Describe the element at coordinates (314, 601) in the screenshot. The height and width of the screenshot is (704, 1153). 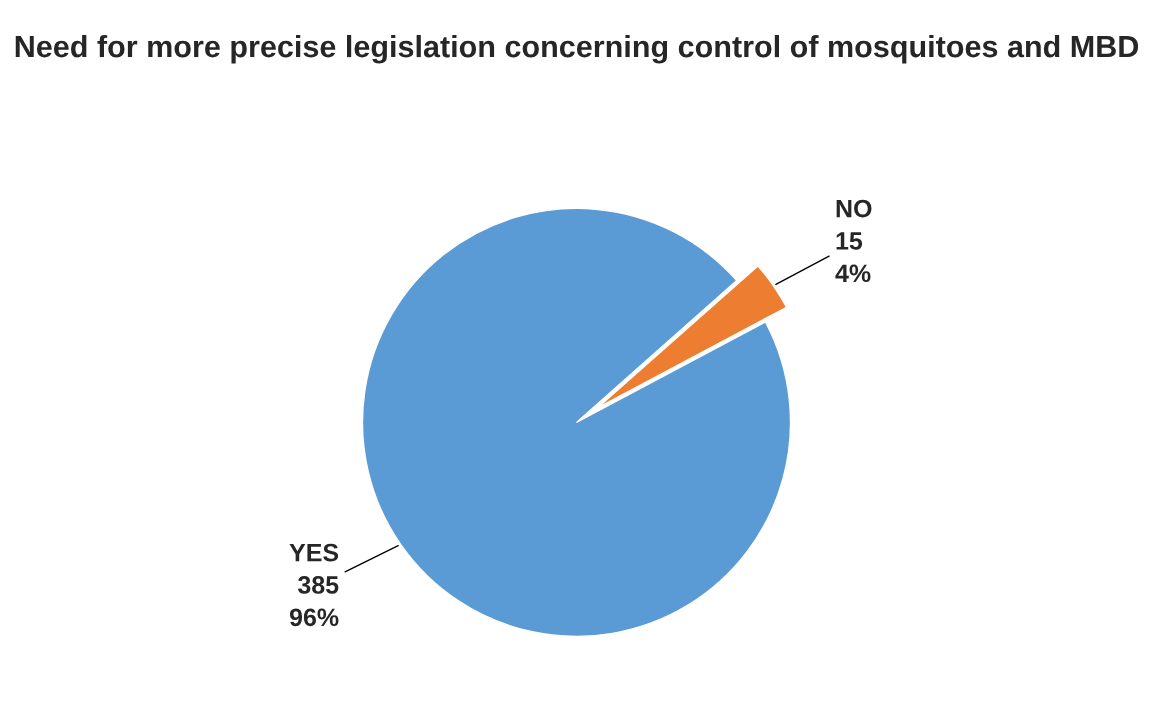
I see `data-label: 385 96%` at that location.